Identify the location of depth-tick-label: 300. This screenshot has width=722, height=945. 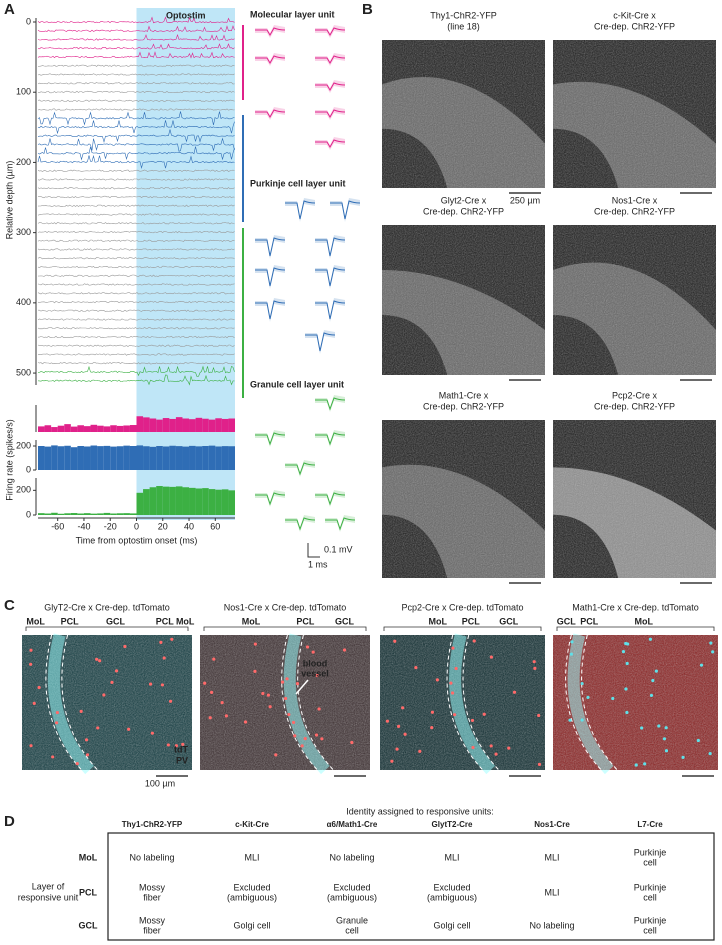
(23, 232).